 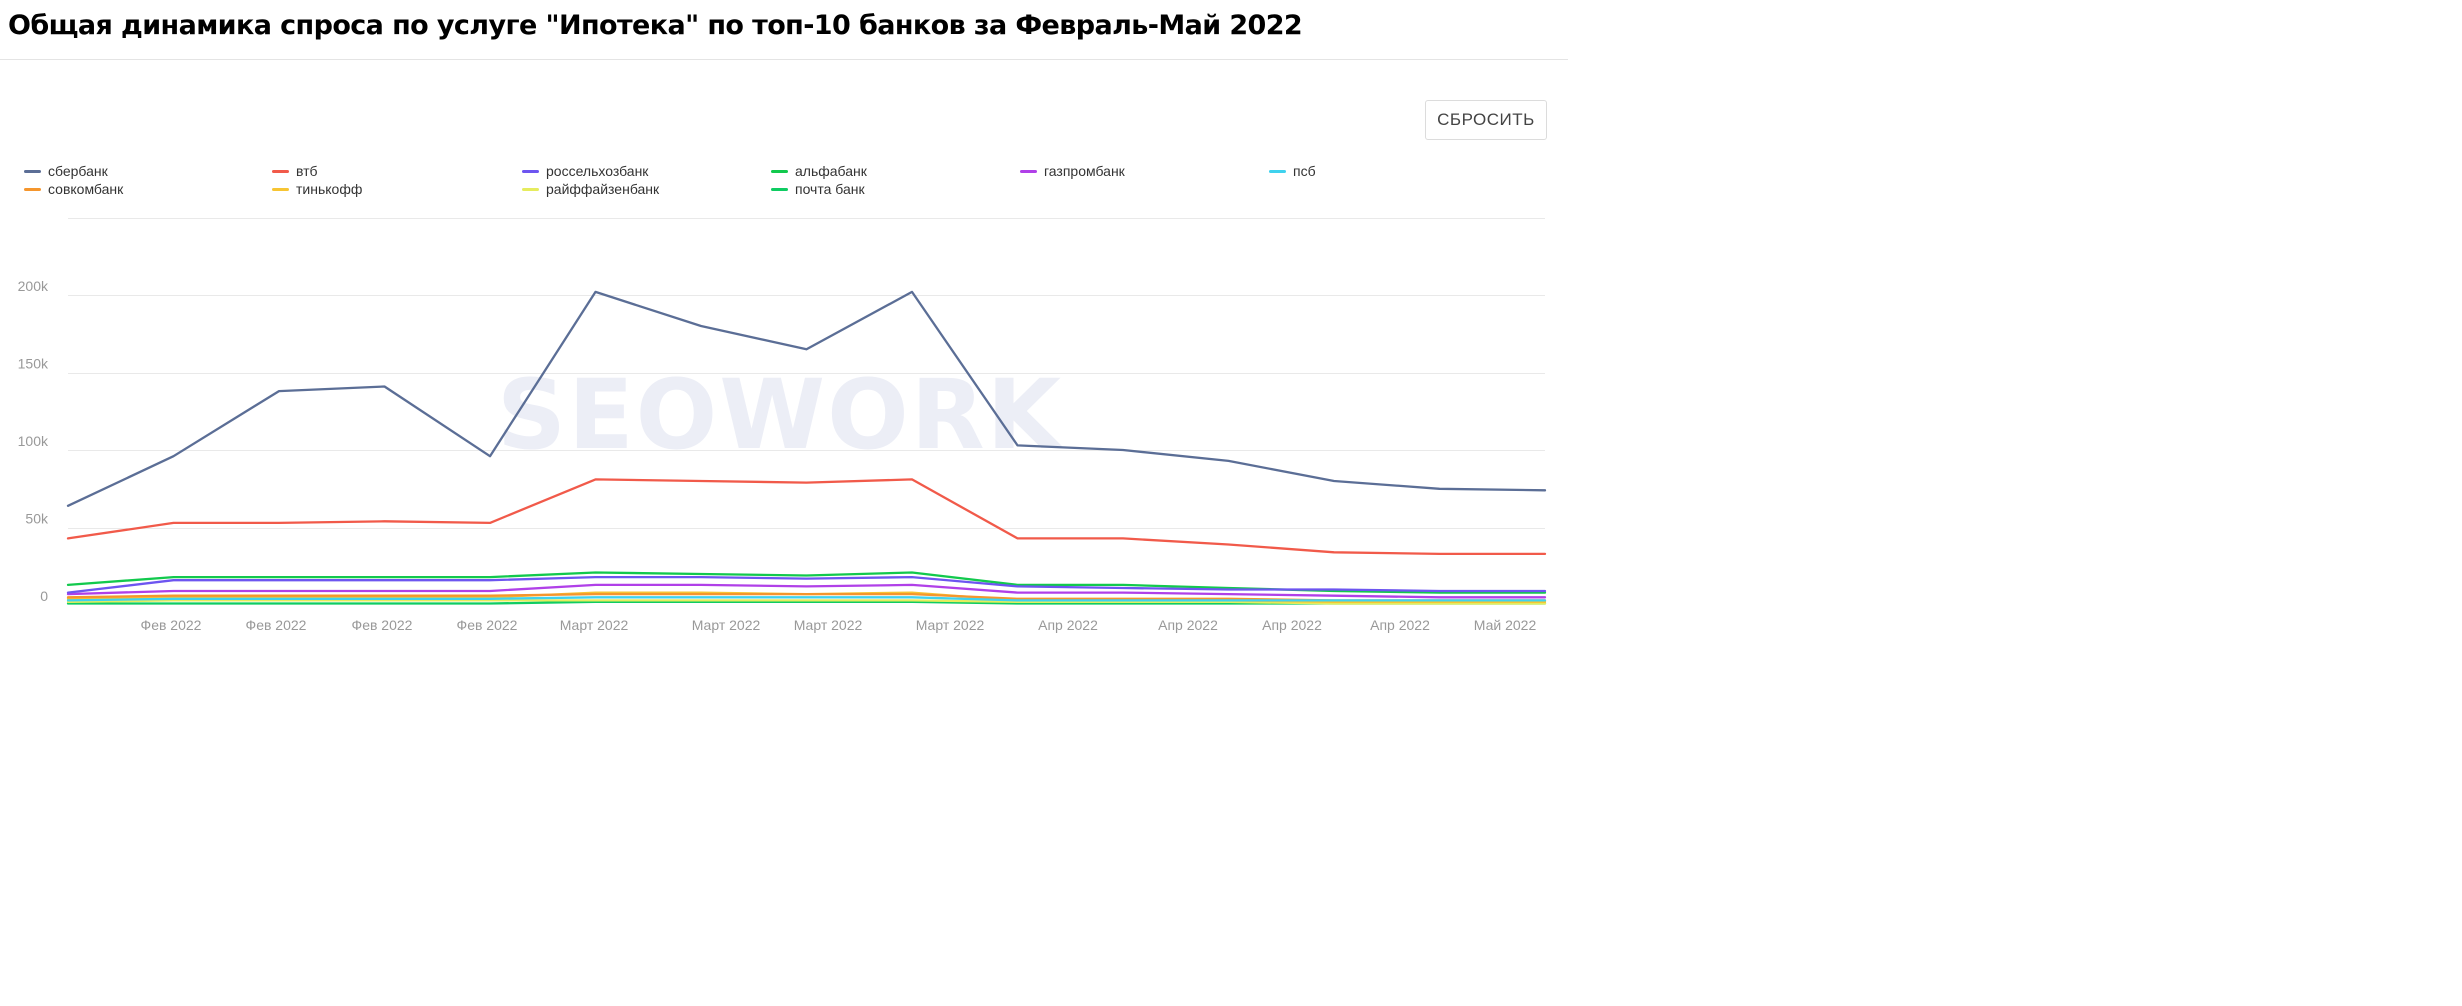 What do you see at coordinates (781, 415) in the screenshot?
I see `watermark-text: SEOWORK` at bounding box center [781, 415].